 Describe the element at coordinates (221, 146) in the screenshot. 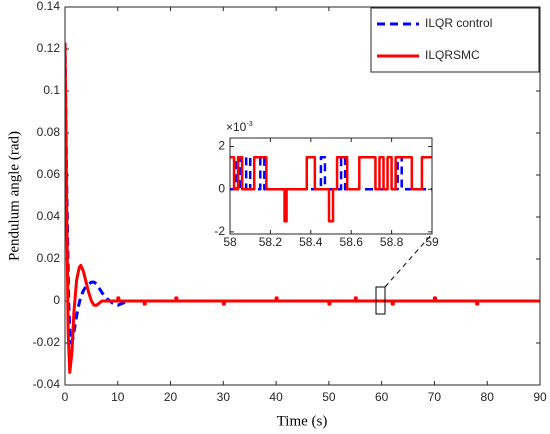

I see `y-tick-label: 2` at that location.